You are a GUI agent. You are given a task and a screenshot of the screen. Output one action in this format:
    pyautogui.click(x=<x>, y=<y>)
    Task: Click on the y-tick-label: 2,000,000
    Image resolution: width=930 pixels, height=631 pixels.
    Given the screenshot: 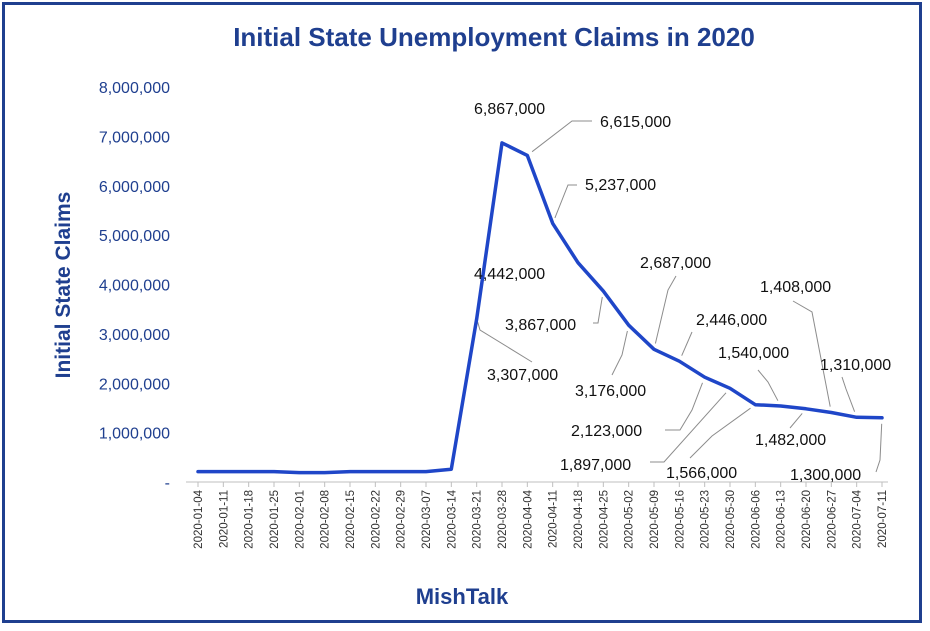 What is the action you would take?
    pyautogui.click(x=134, y=384)
    